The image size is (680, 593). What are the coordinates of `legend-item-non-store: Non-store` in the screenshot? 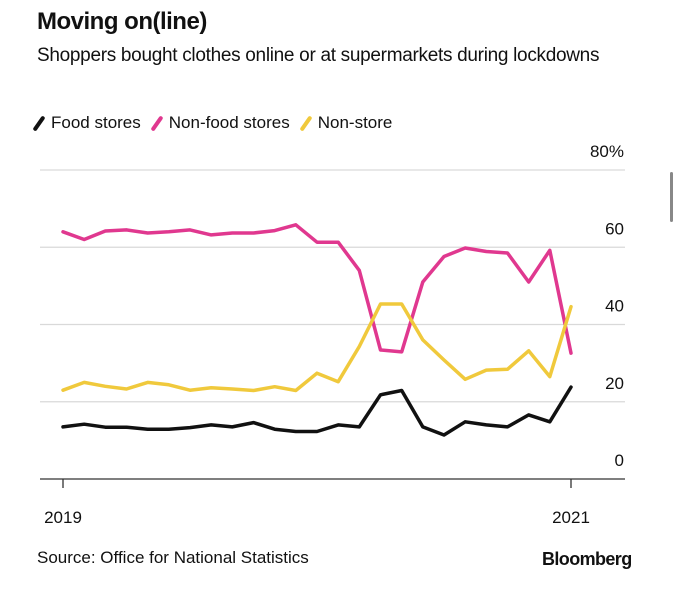 It's located at (346, 123).